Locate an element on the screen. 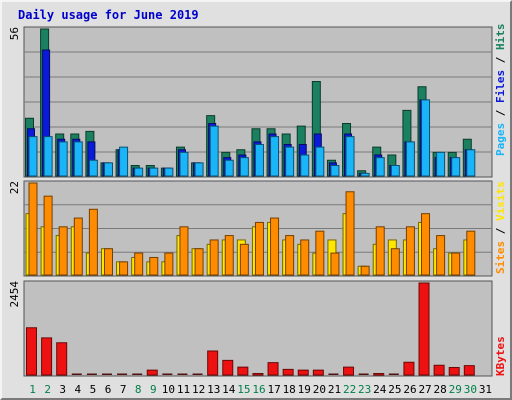 Image resolution: width=512 pixels, height=400 pixels. x-tick-label: 11 is located at coordinates (183, 389).